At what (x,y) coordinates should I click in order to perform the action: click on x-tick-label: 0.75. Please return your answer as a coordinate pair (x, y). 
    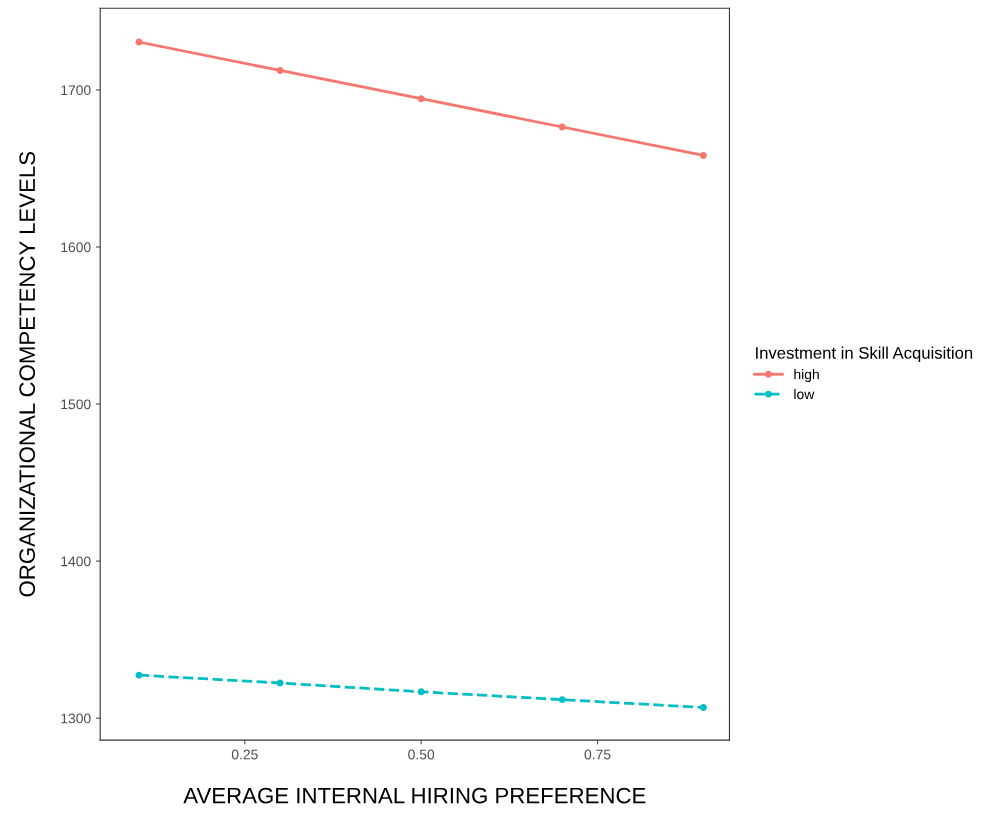
    Looking at the image, I should click on (597, 754).